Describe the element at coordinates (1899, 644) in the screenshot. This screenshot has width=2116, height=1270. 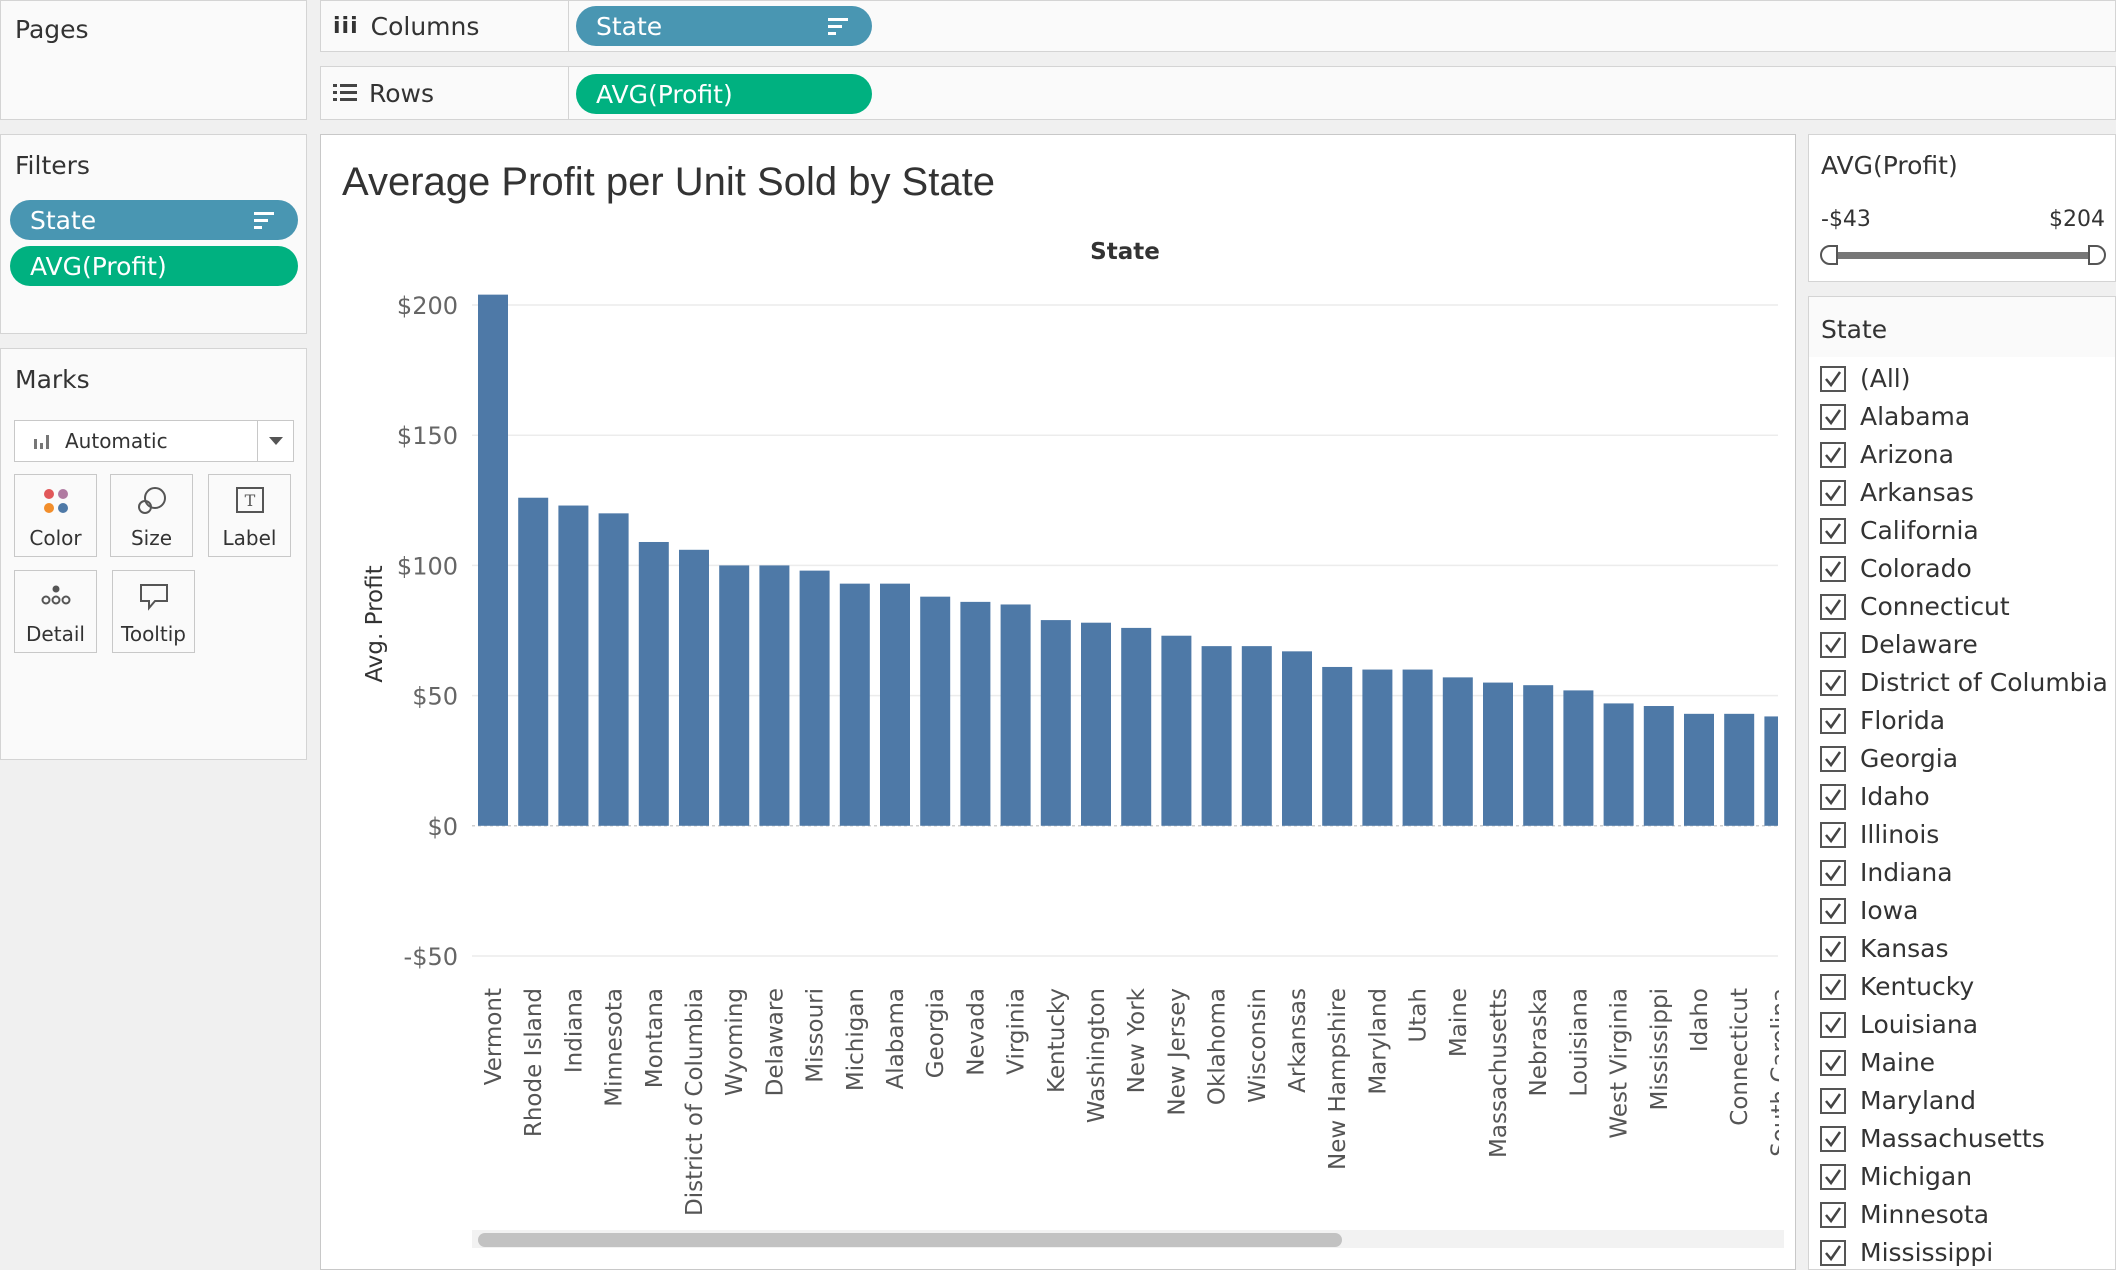
I see `state-filter-item: Delaware` at that location.